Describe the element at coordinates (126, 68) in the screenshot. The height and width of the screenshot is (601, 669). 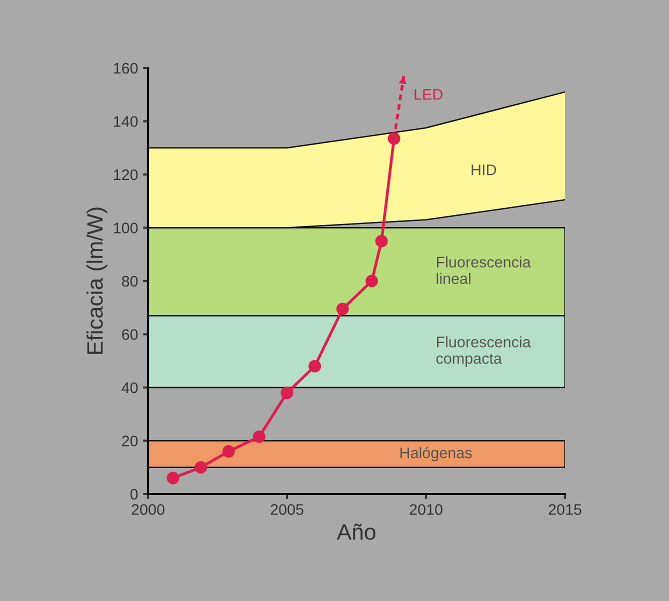
I see `y-tick-label: 160` at that location.